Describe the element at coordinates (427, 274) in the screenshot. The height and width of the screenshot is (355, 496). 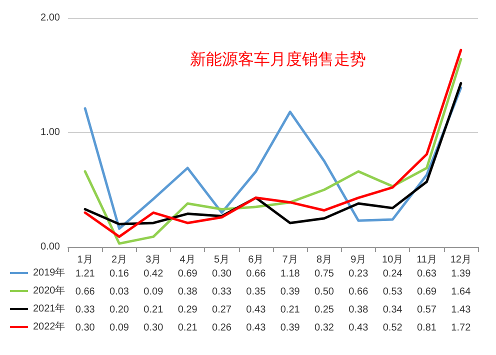
I see `data-label: 0.63` at that location.